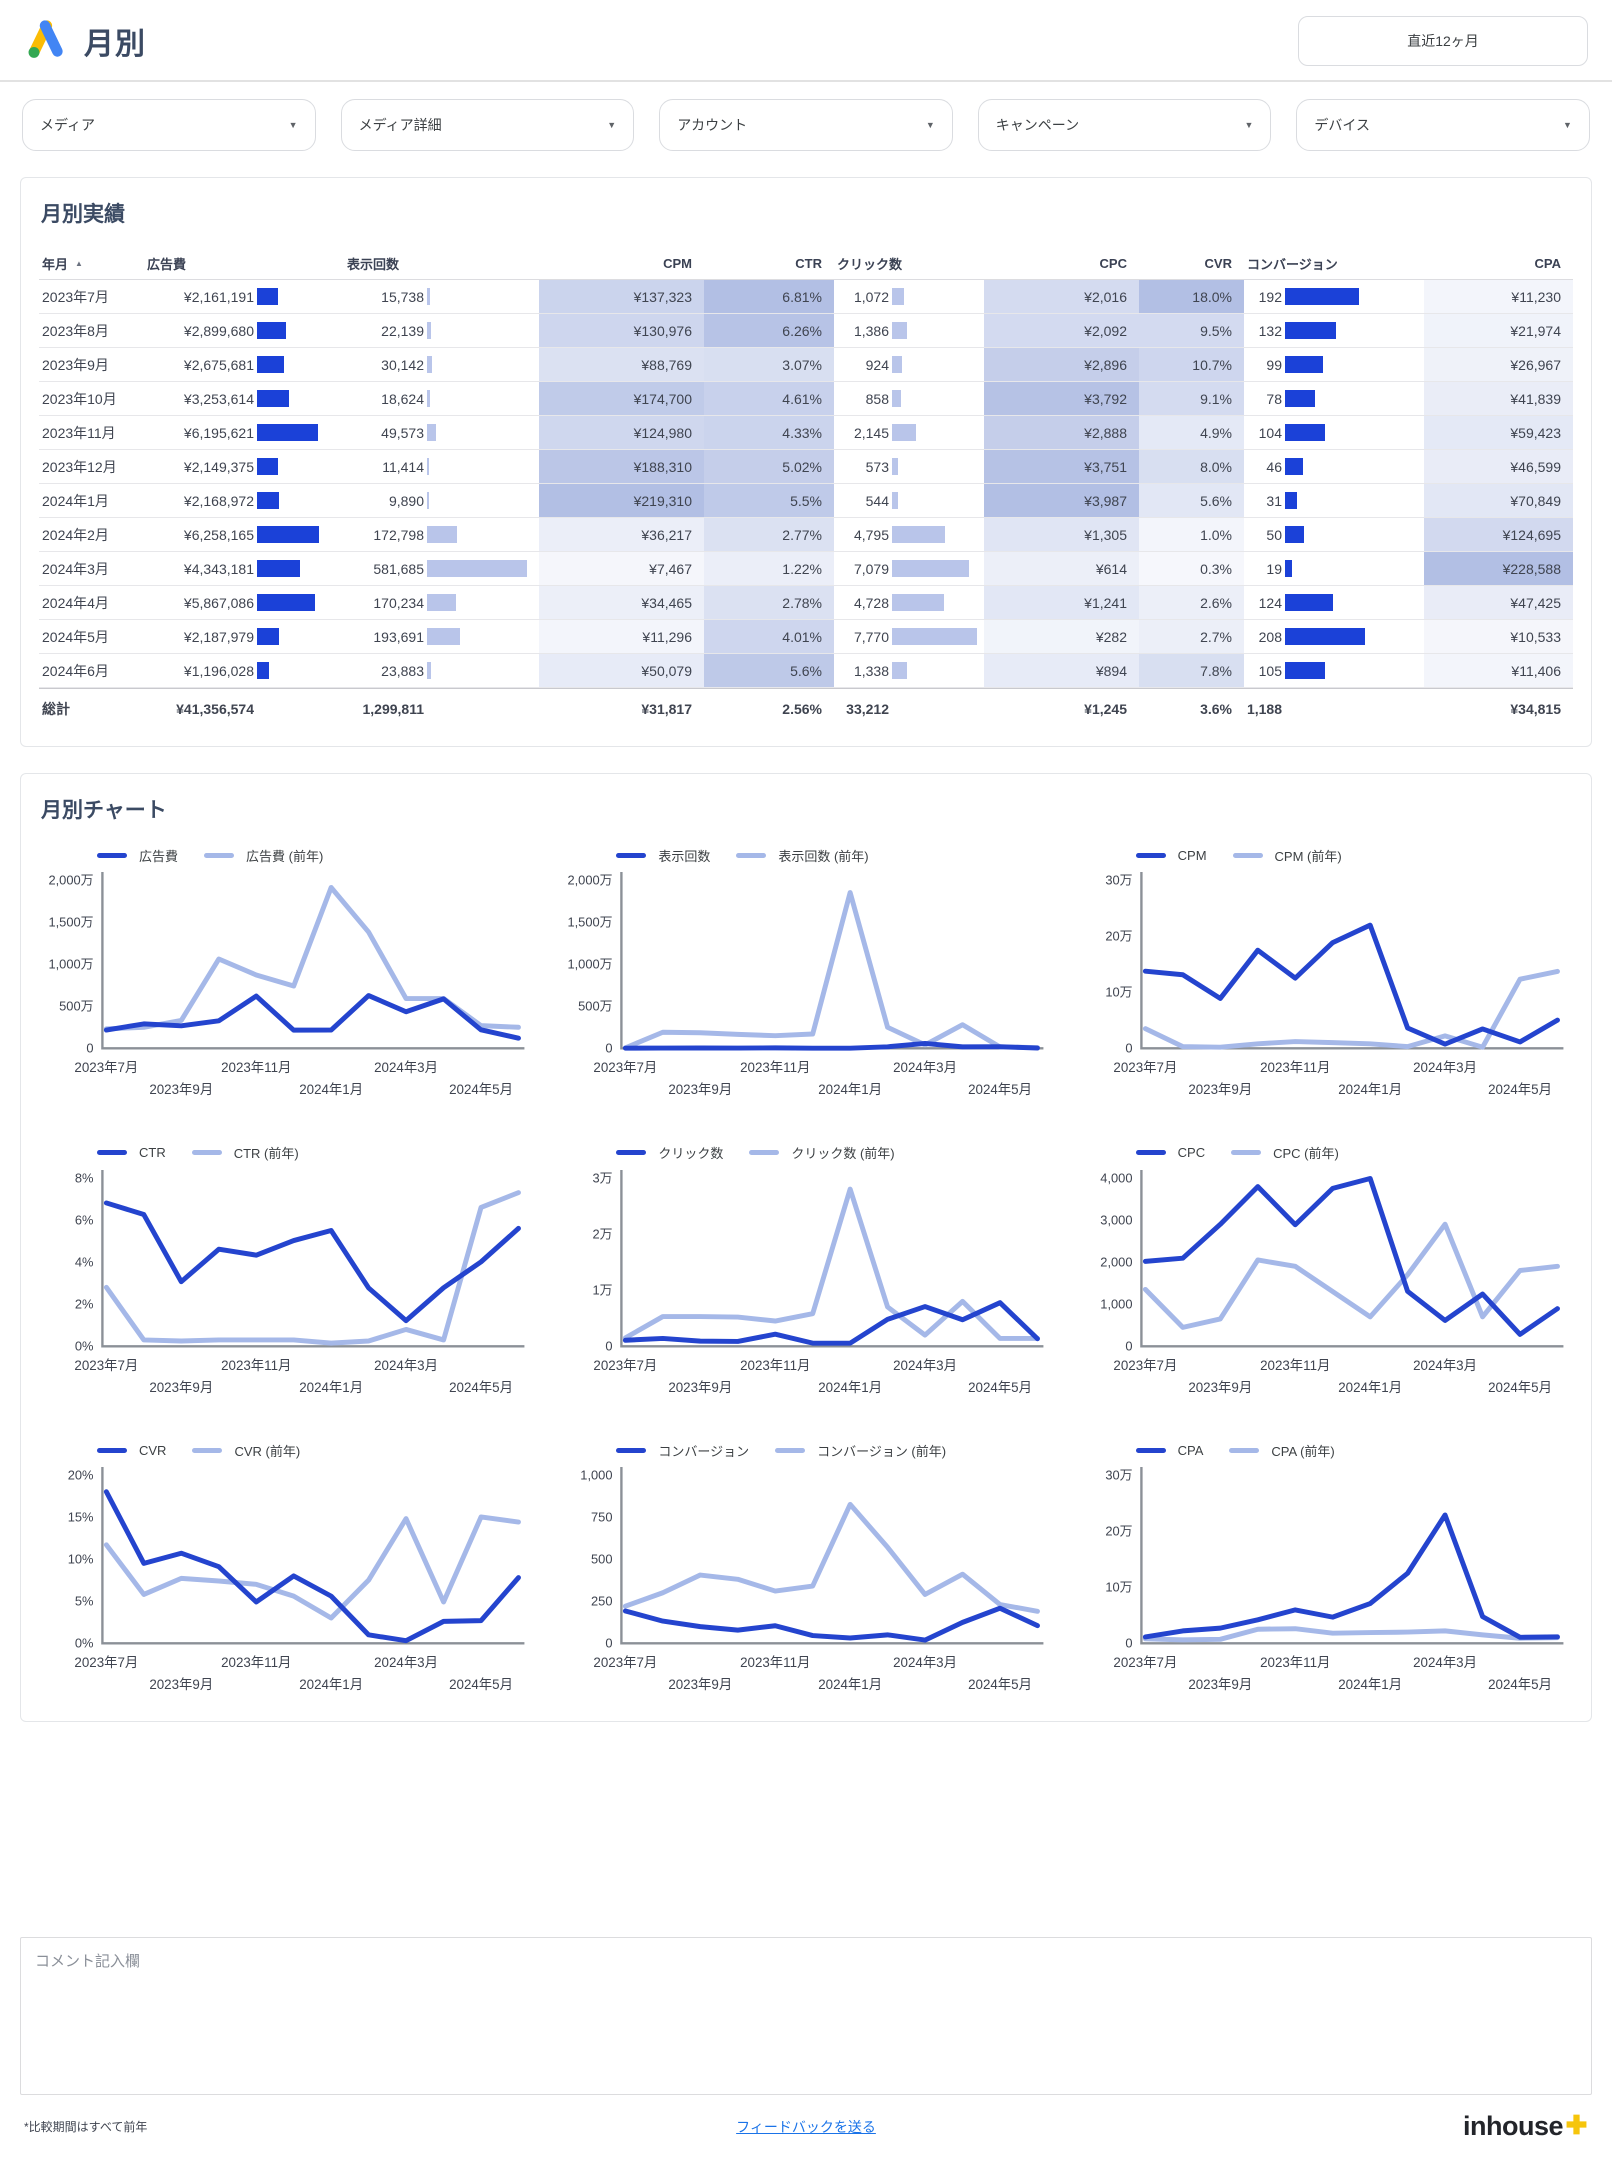  Describe the element at coordinates (769, 602) in the screenshot. I see `table-cell: 2.78%` at that location.